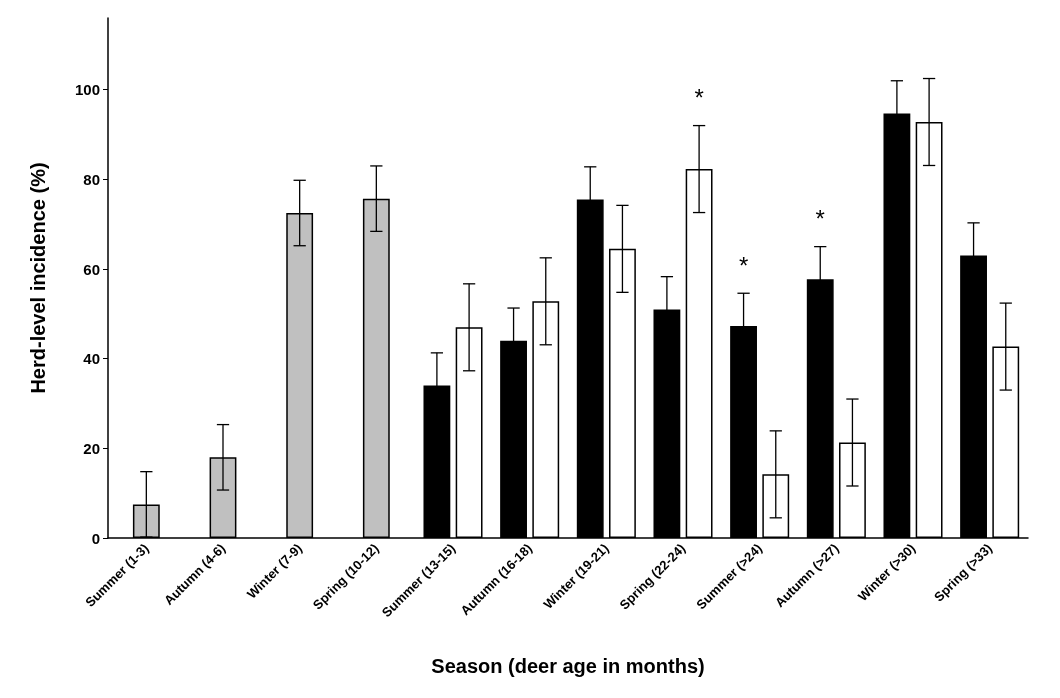 The width and height of the screenshot is (1060, 698). Describe the element at coordinates (568, 666) in the screenshot. I see `x-axis-title: Season (deer age in months)` at that location.